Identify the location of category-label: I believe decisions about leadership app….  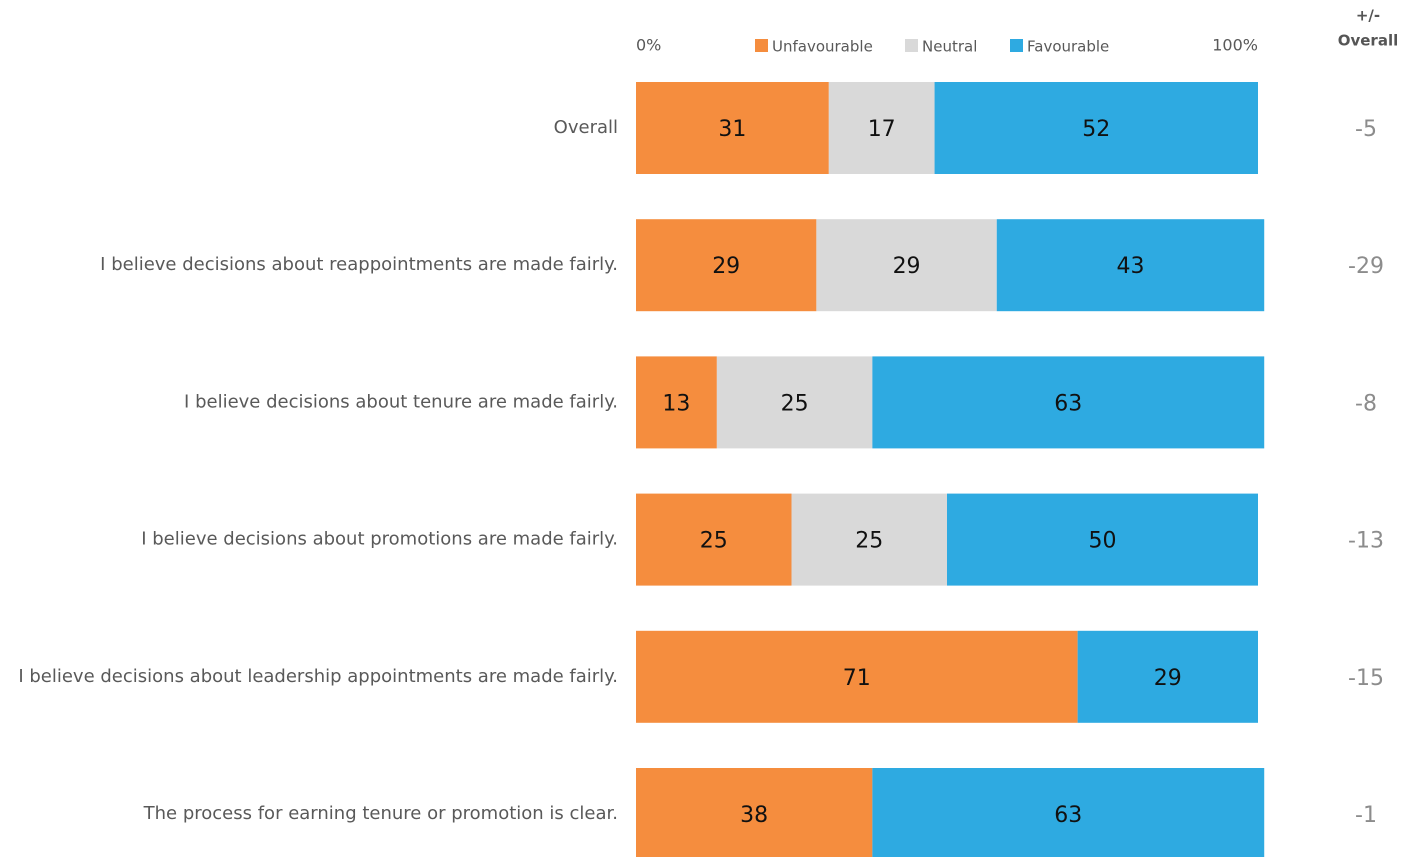
(318, 676).